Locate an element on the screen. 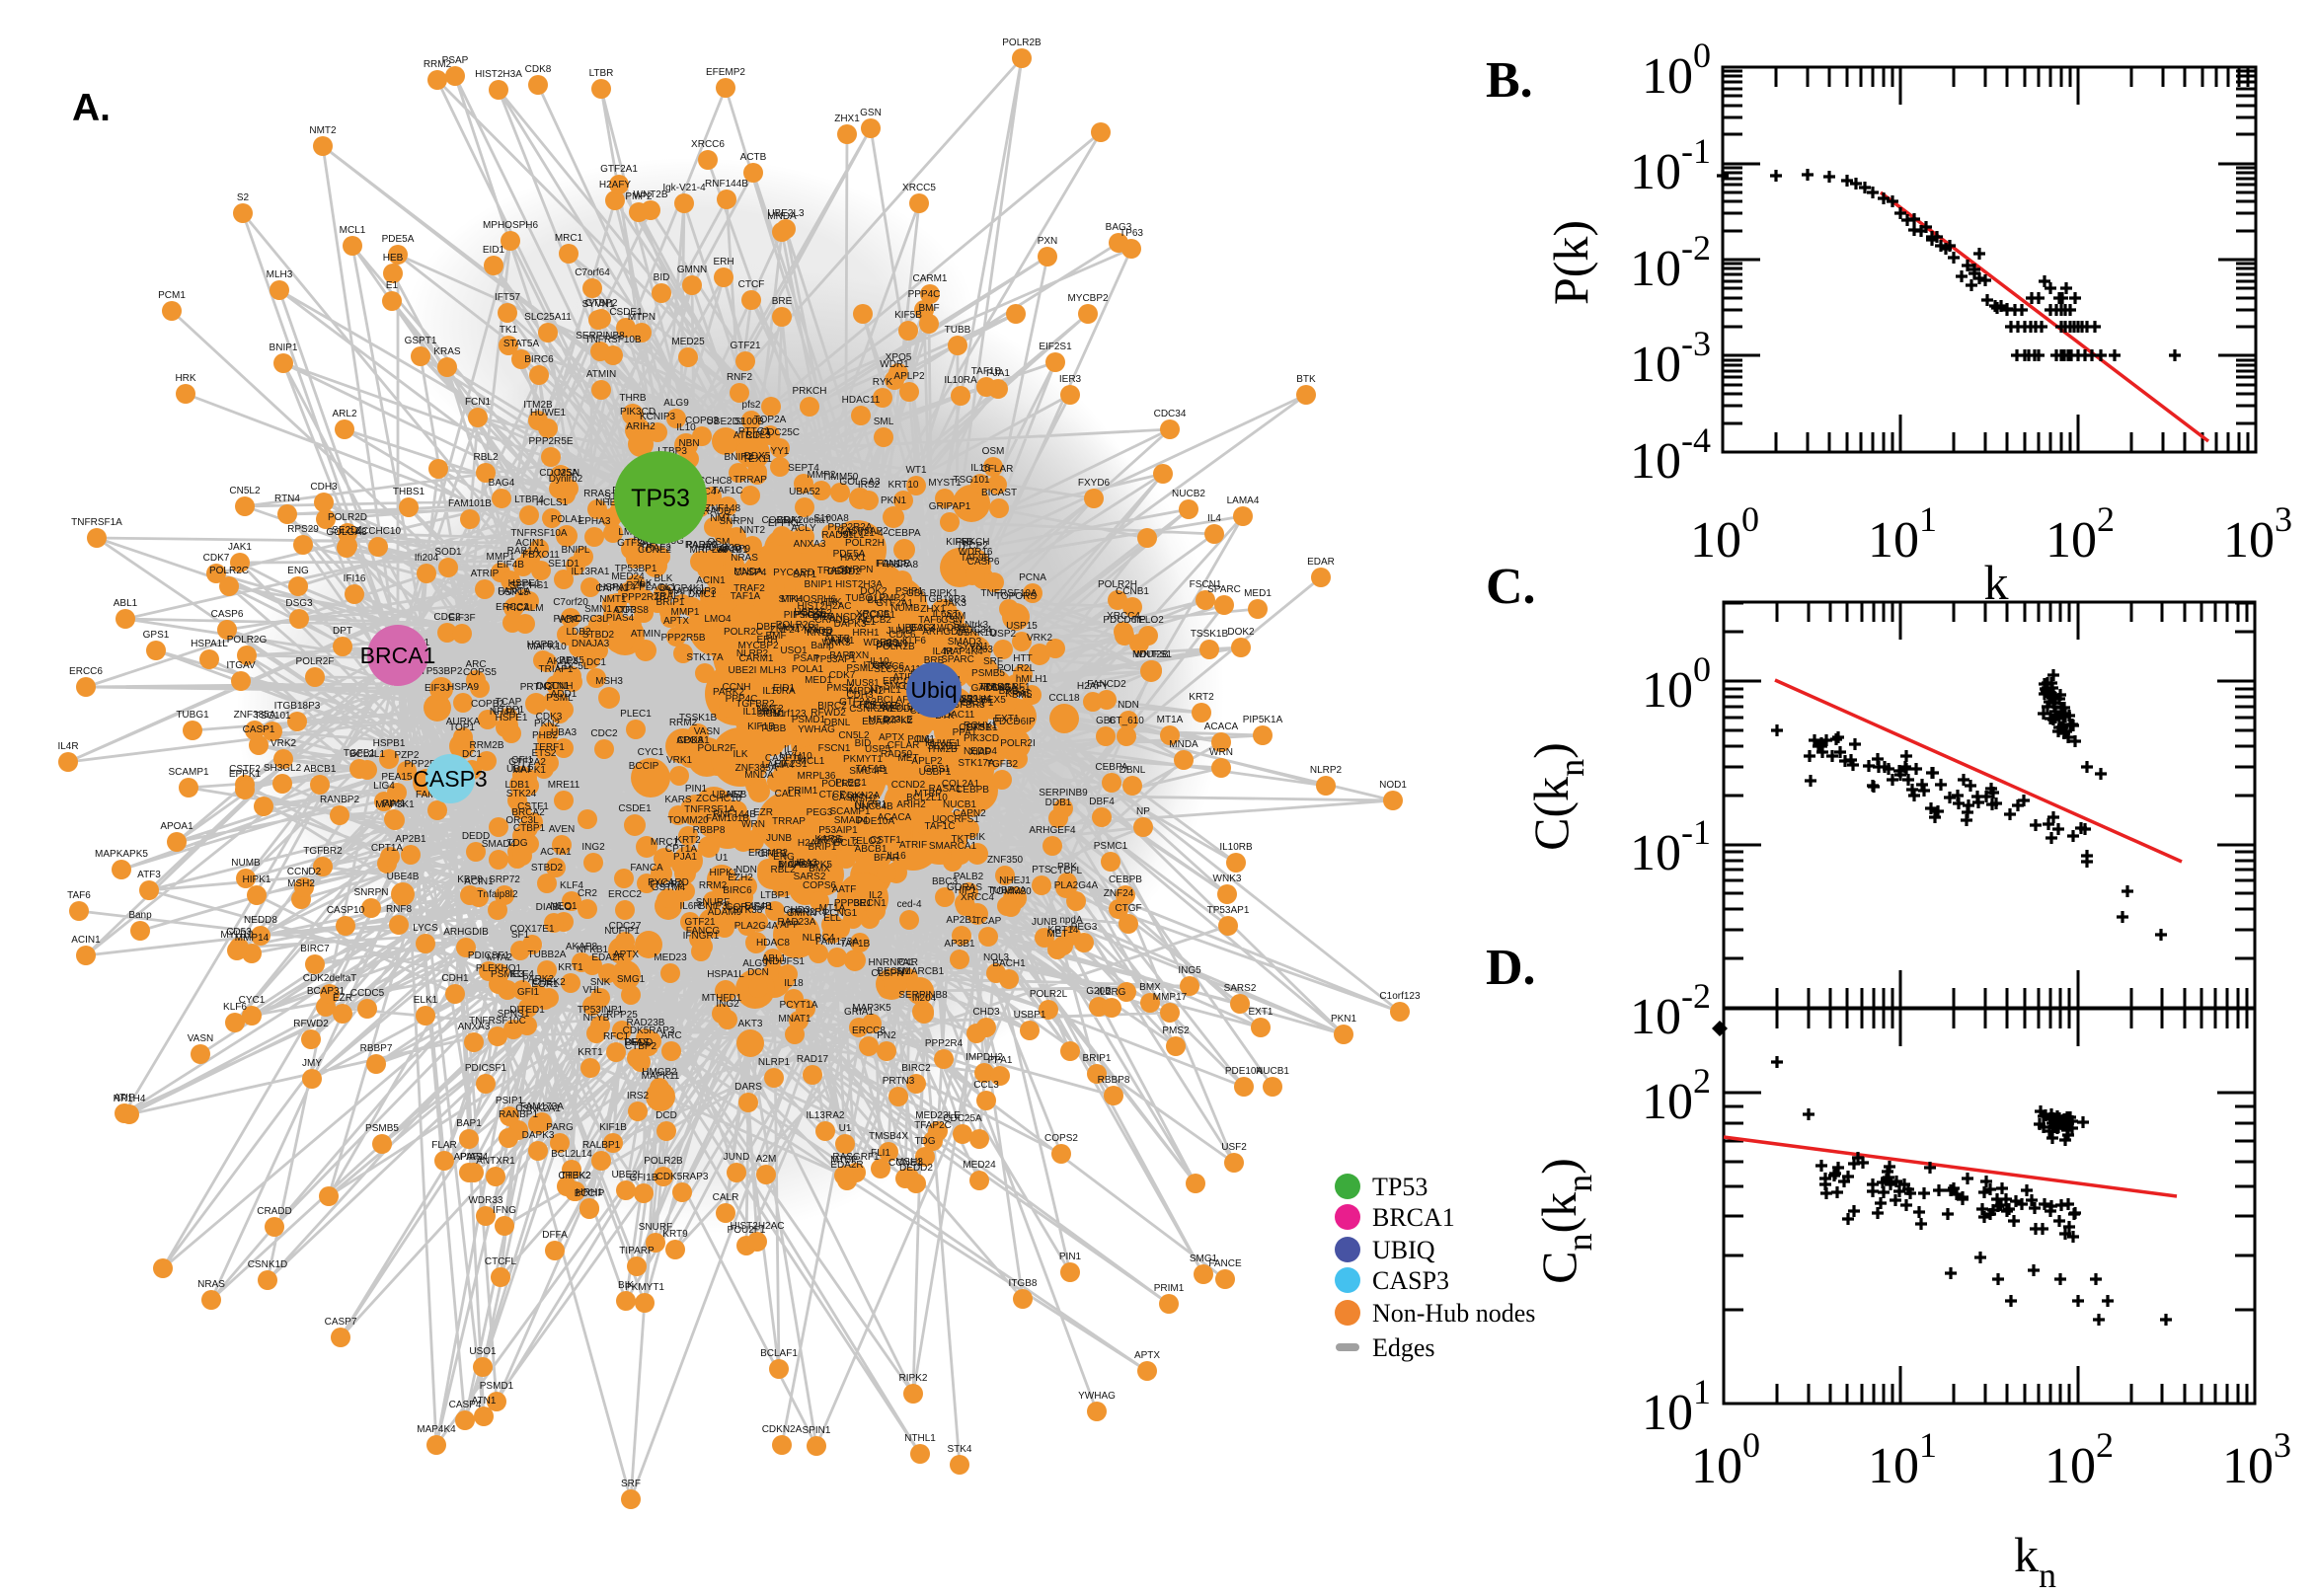 The image size is (2316, 1596). svg-text: ACTB is located at coordinates (837, 639).